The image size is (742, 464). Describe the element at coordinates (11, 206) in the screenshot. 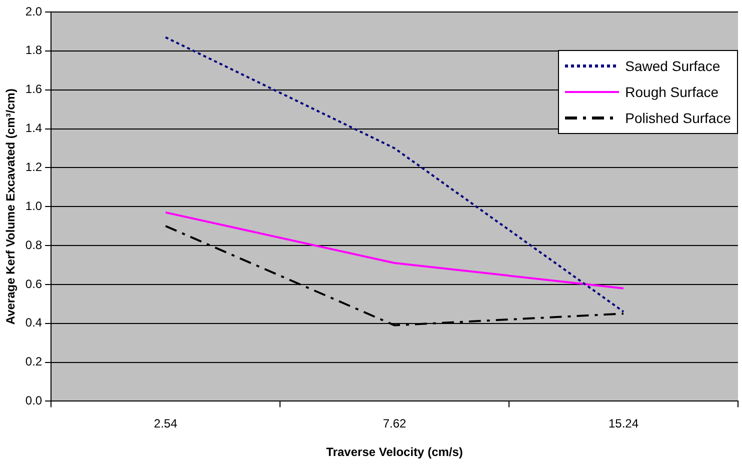

I see `y-axis-title: Average Kerf Volume Excavated (cm³/cm)` at that location.